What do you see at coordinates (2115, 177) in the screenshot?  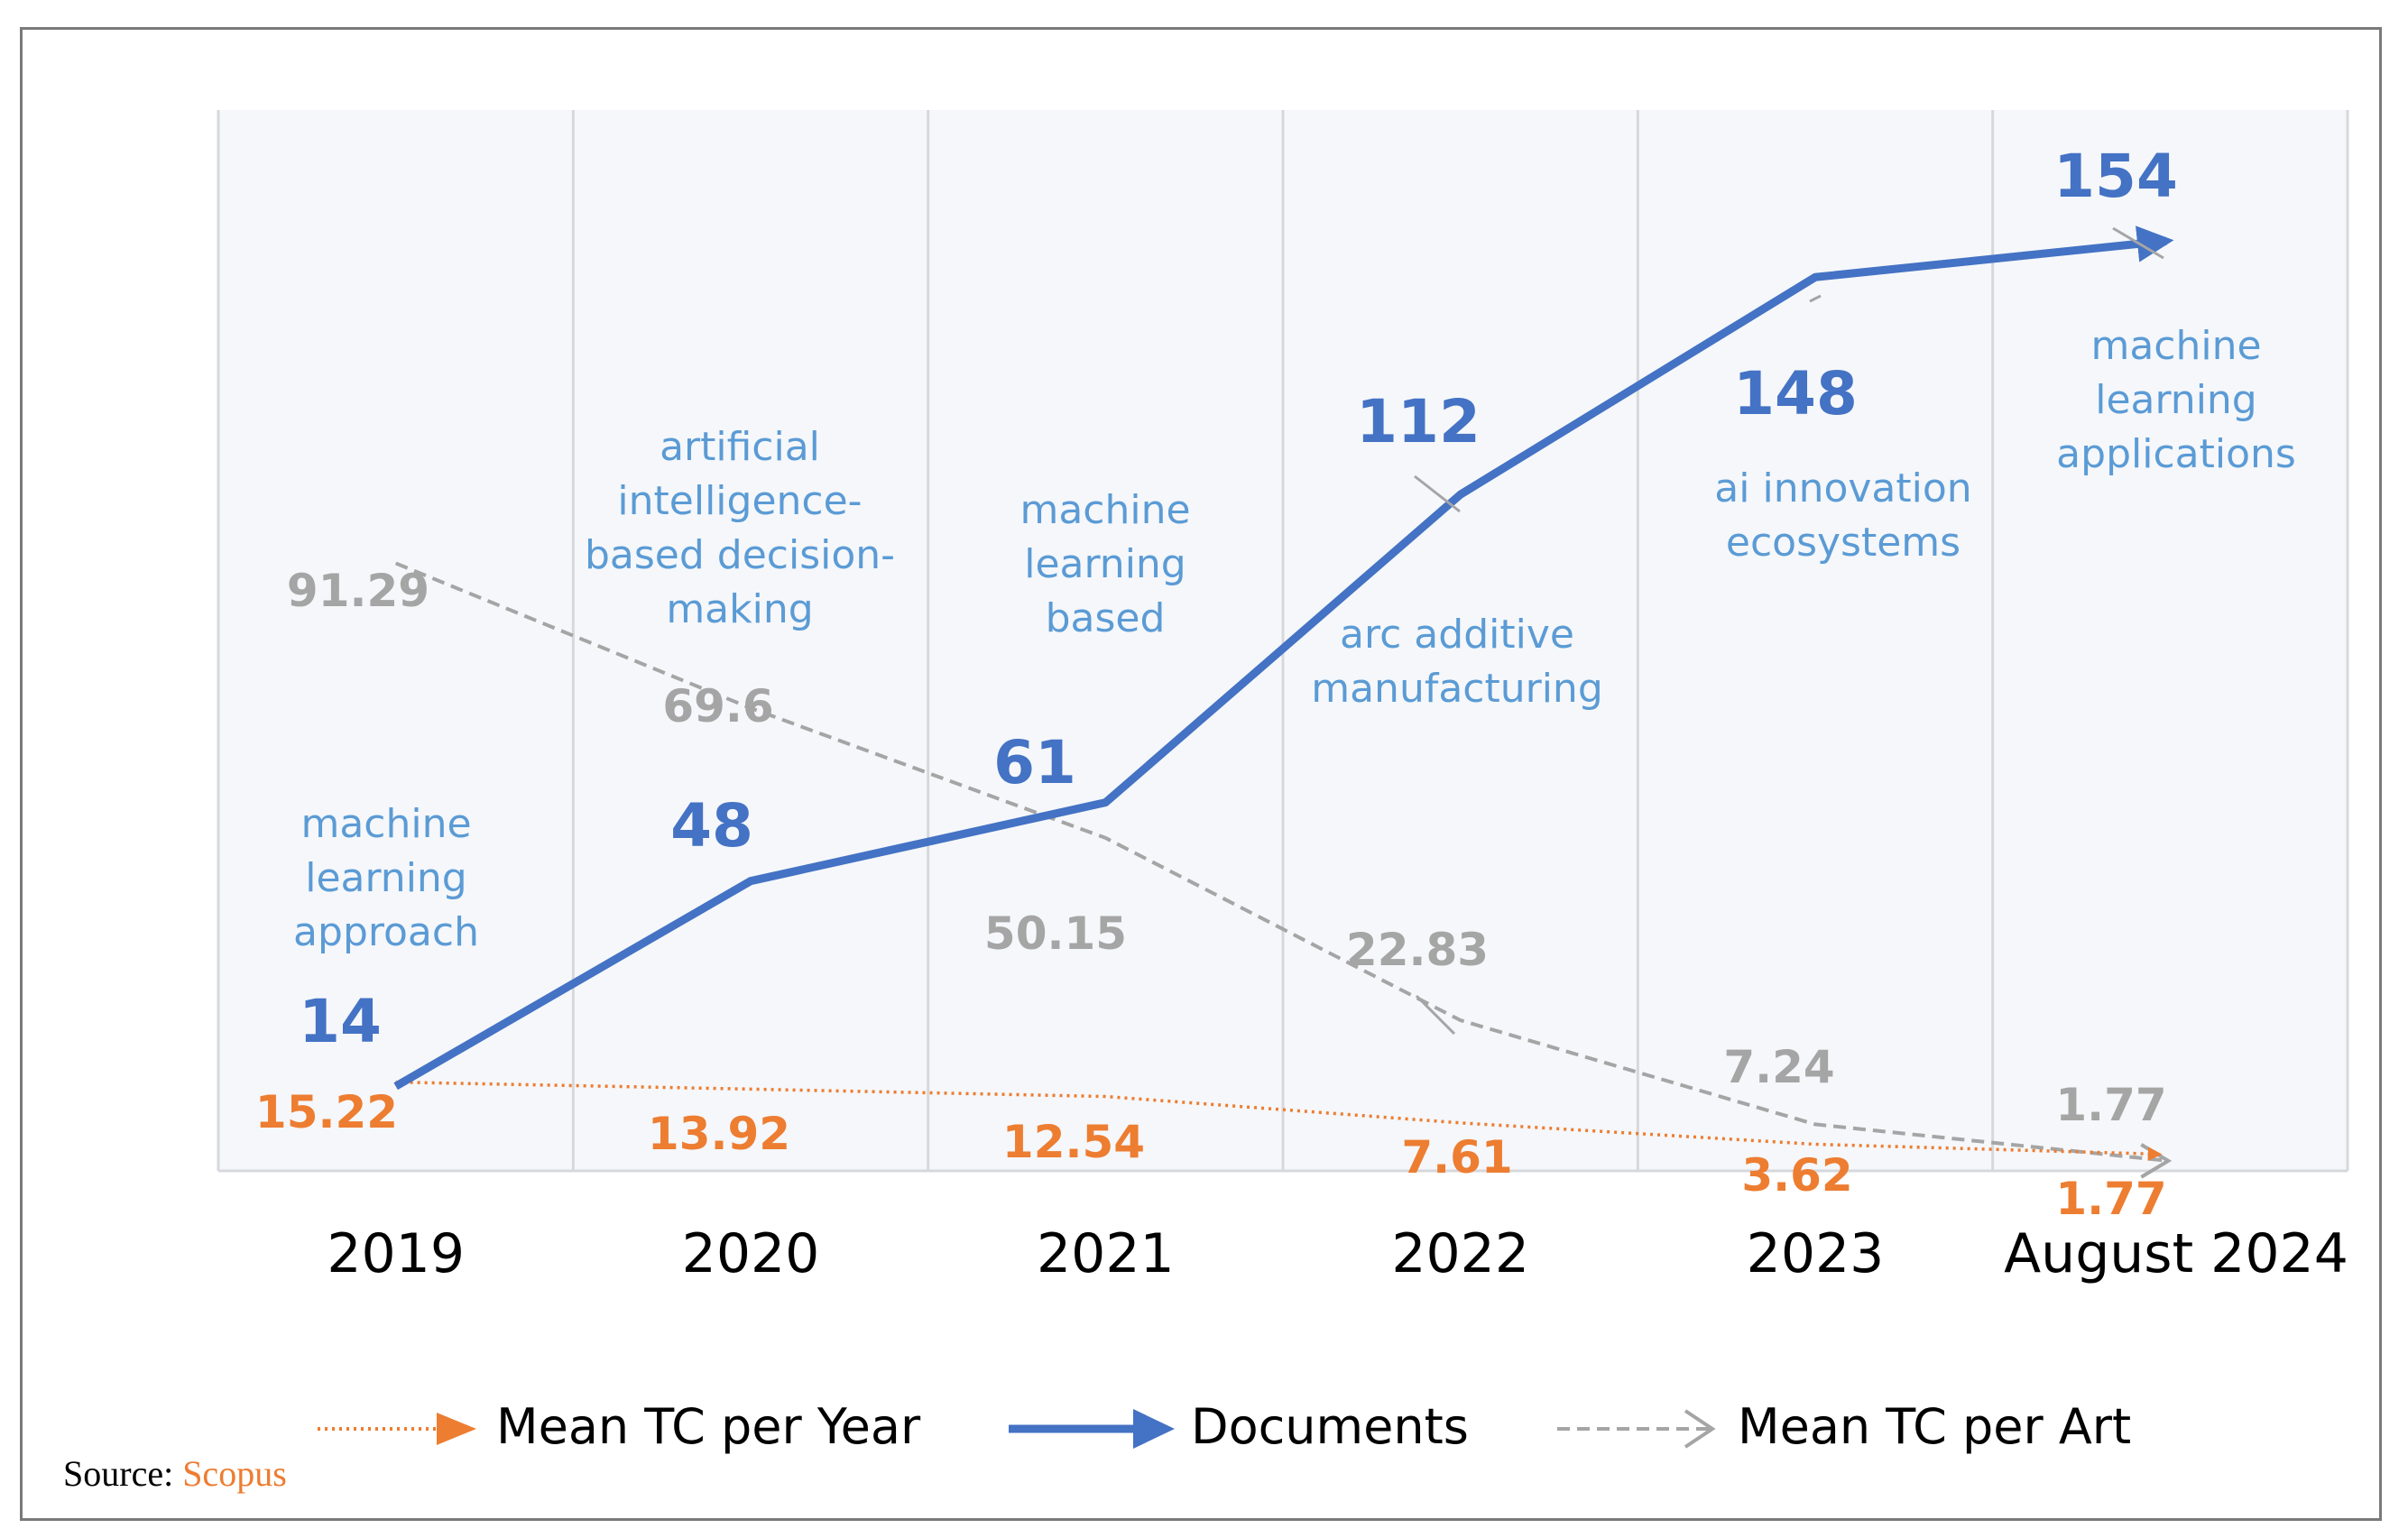 I see `data-label-documents: 154` at bounding box center [2115, 177].